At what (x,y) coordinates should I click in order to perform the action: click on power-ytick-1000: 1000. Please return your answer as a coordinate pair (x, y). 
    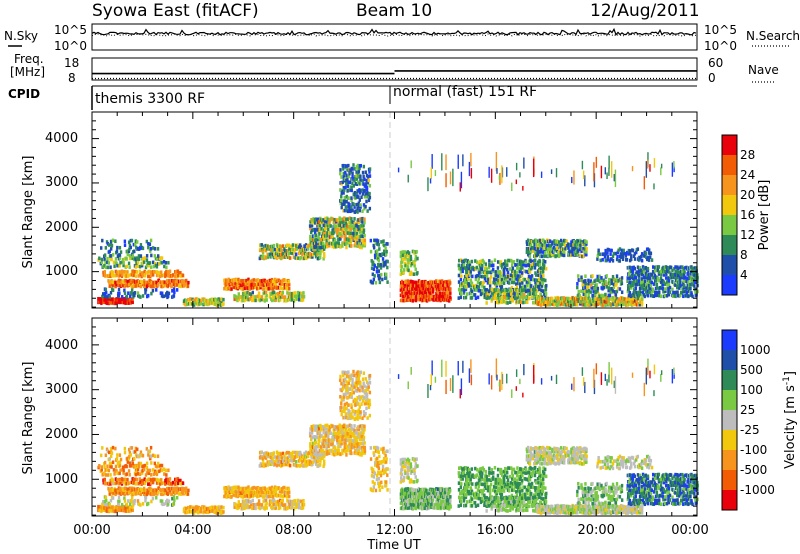
    Looking at the image, I should click on (61, 271).